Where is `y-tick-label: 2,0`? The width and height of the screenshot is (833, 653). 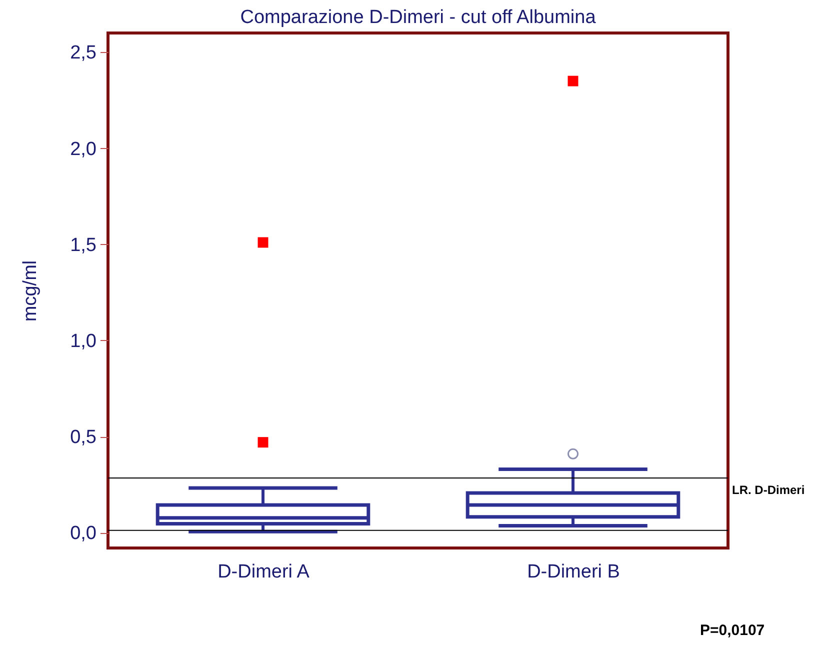
y-tick-label: 2,0 is located at coordinates (83, 149).